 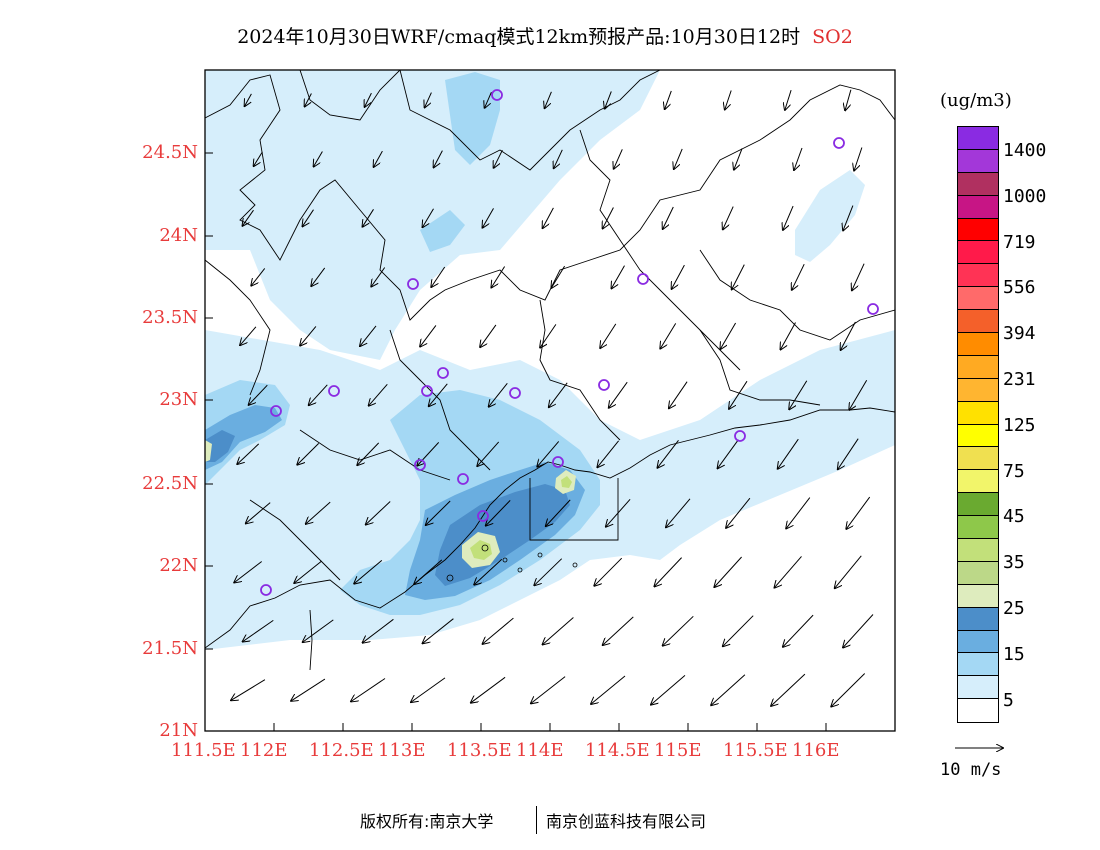 What do you see at coordinates (1019, 242) in the screenshot?
I see `legend-tick-label: 719` at bounding box center [1019, 242].